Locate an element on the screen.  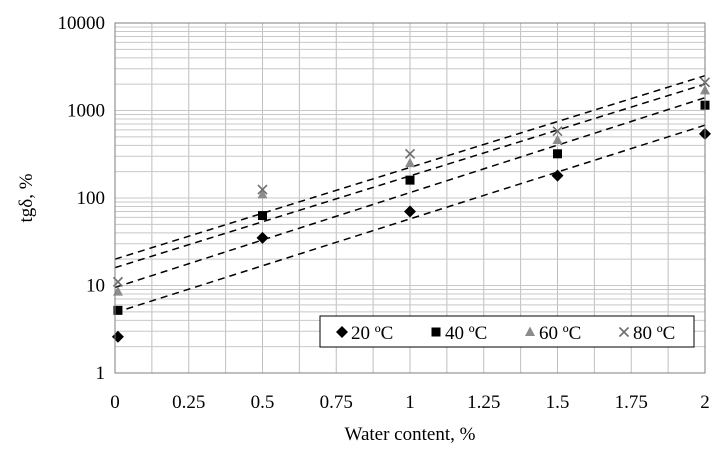
legend: 20 ºC 40 ºC 60 ºC 80 ºC is located at coordinates (507, 331).